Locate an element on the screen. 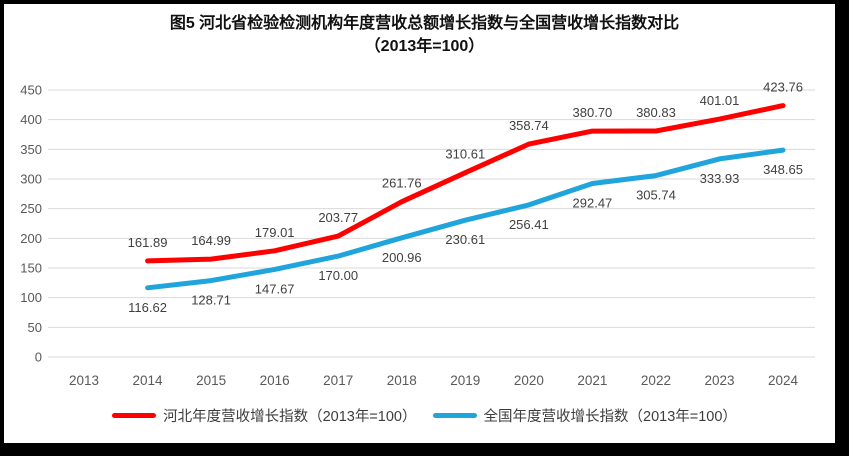  hebei-data-label: 179.01 is located at coordinates (275, 232).